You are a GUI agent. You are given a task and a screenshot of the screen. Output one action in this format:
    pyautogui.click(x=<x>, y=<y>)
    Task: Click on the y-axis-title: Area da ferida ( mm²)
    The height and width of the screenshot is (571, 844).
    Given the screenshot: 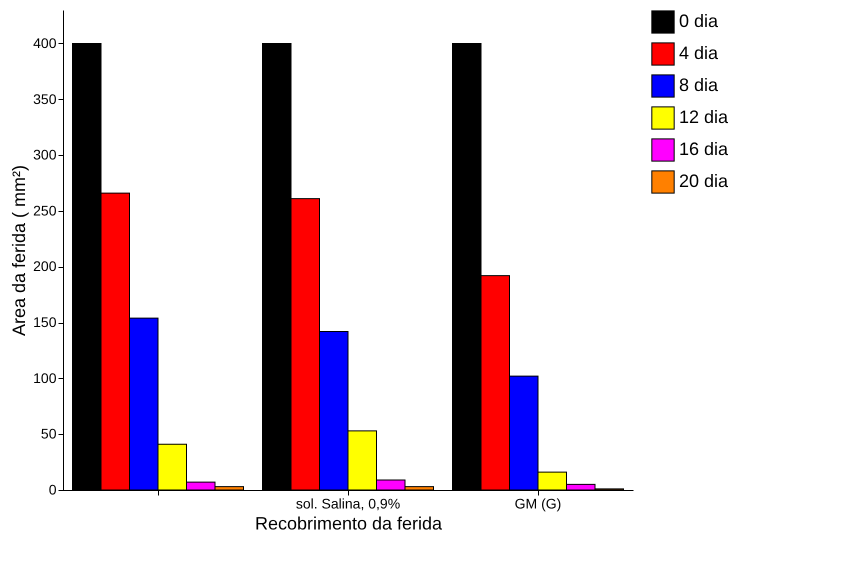 What is the action you would take?
    pyautogui.click(x=19, y=250)
    